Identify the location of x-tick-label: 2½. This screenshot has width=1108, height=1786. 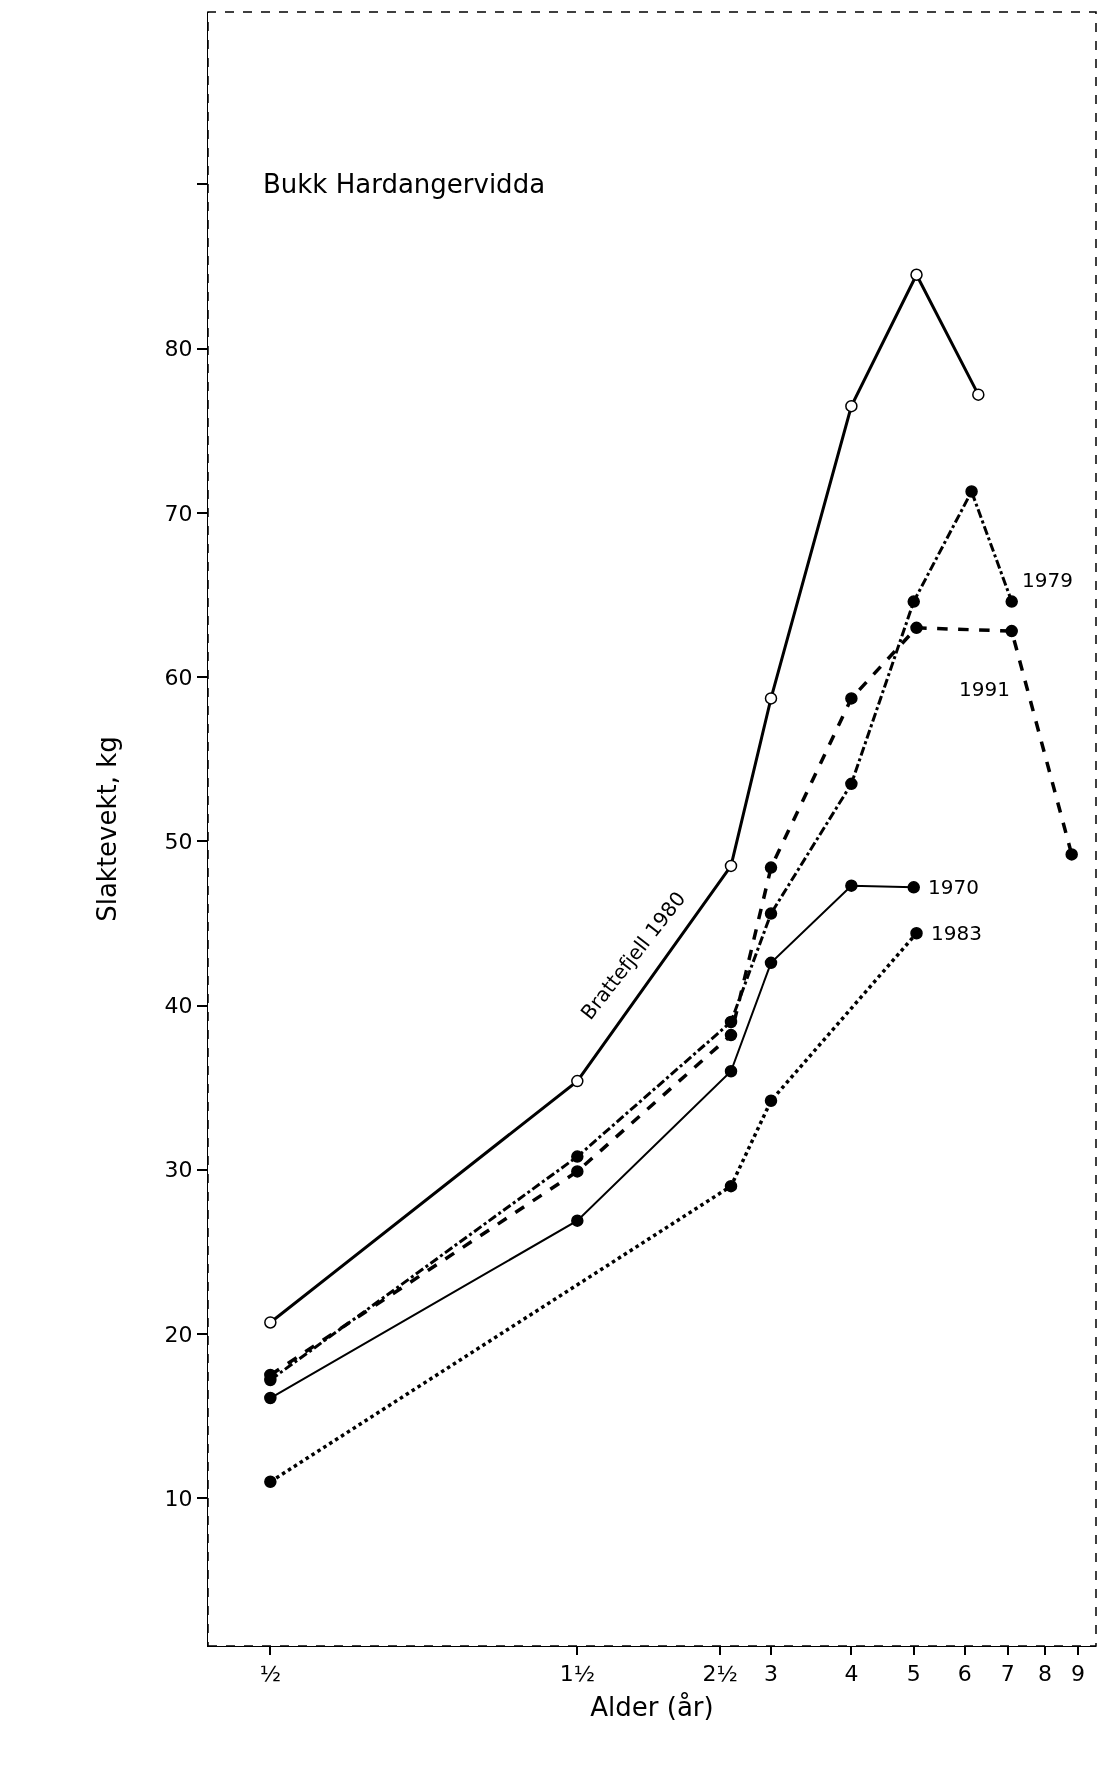
(720, 1674).